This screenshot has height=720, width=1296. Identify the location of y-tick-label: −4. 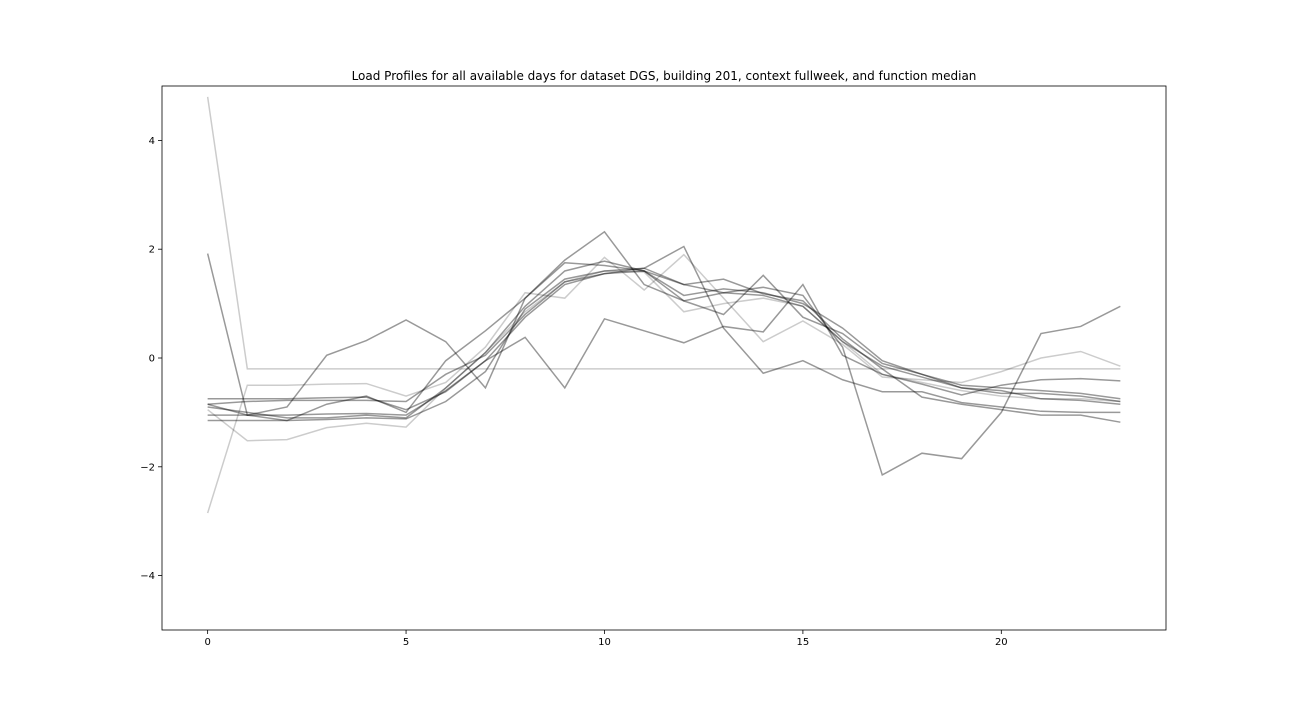
(147, 576).